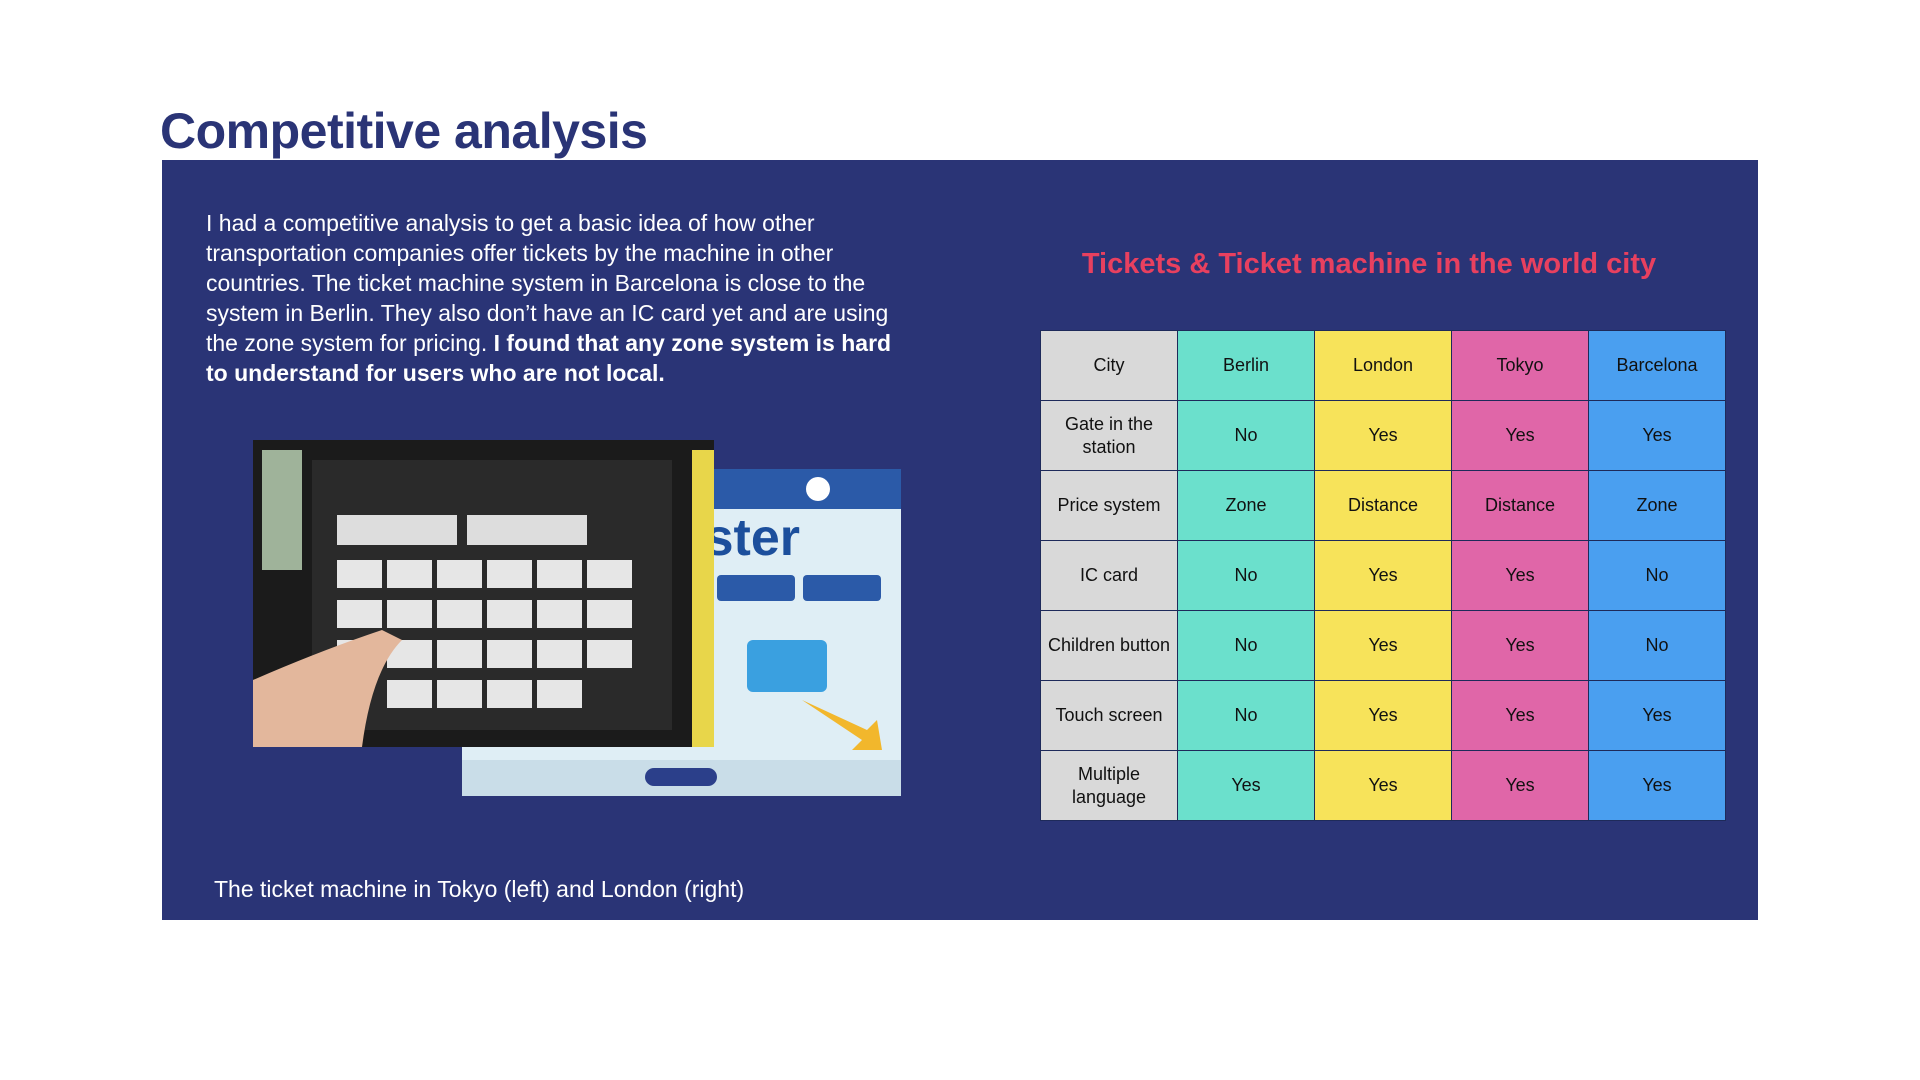 This screenshot has width=1920, height=1080. Describe the element at coordinates (1109, 365) in the screenshot. I see `row-label: City` at that location.